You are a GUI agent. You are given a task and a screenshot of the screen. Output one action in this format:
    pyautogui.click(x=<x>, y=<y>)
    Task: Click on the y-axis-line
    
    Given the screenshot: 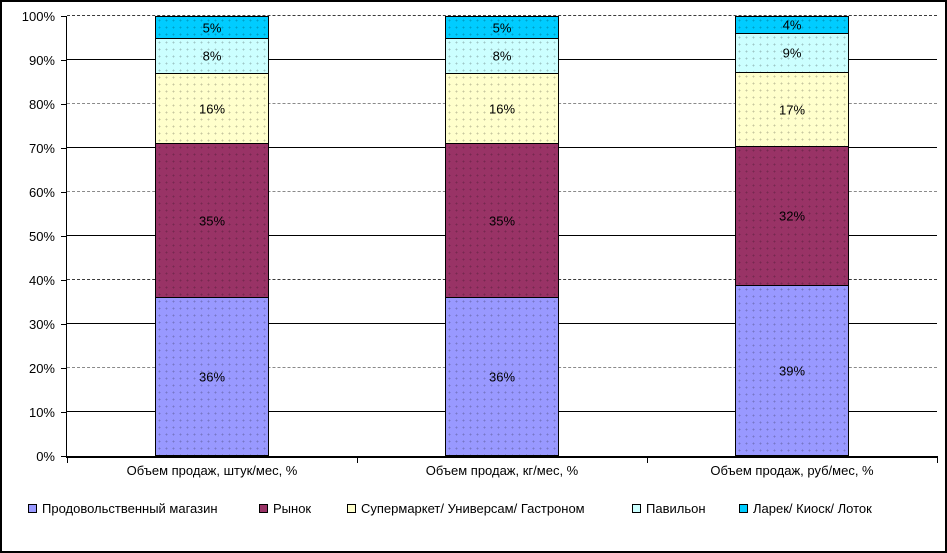 What is the action you would take?
    pyautogui.click(x=66, y=236)
    